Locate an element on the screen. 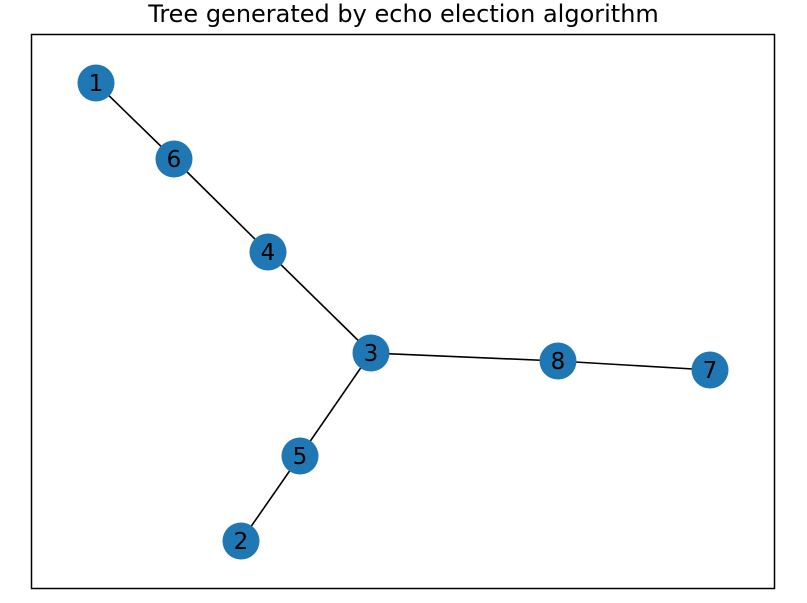  node-label: 2 is located at coordinates (241, 542).